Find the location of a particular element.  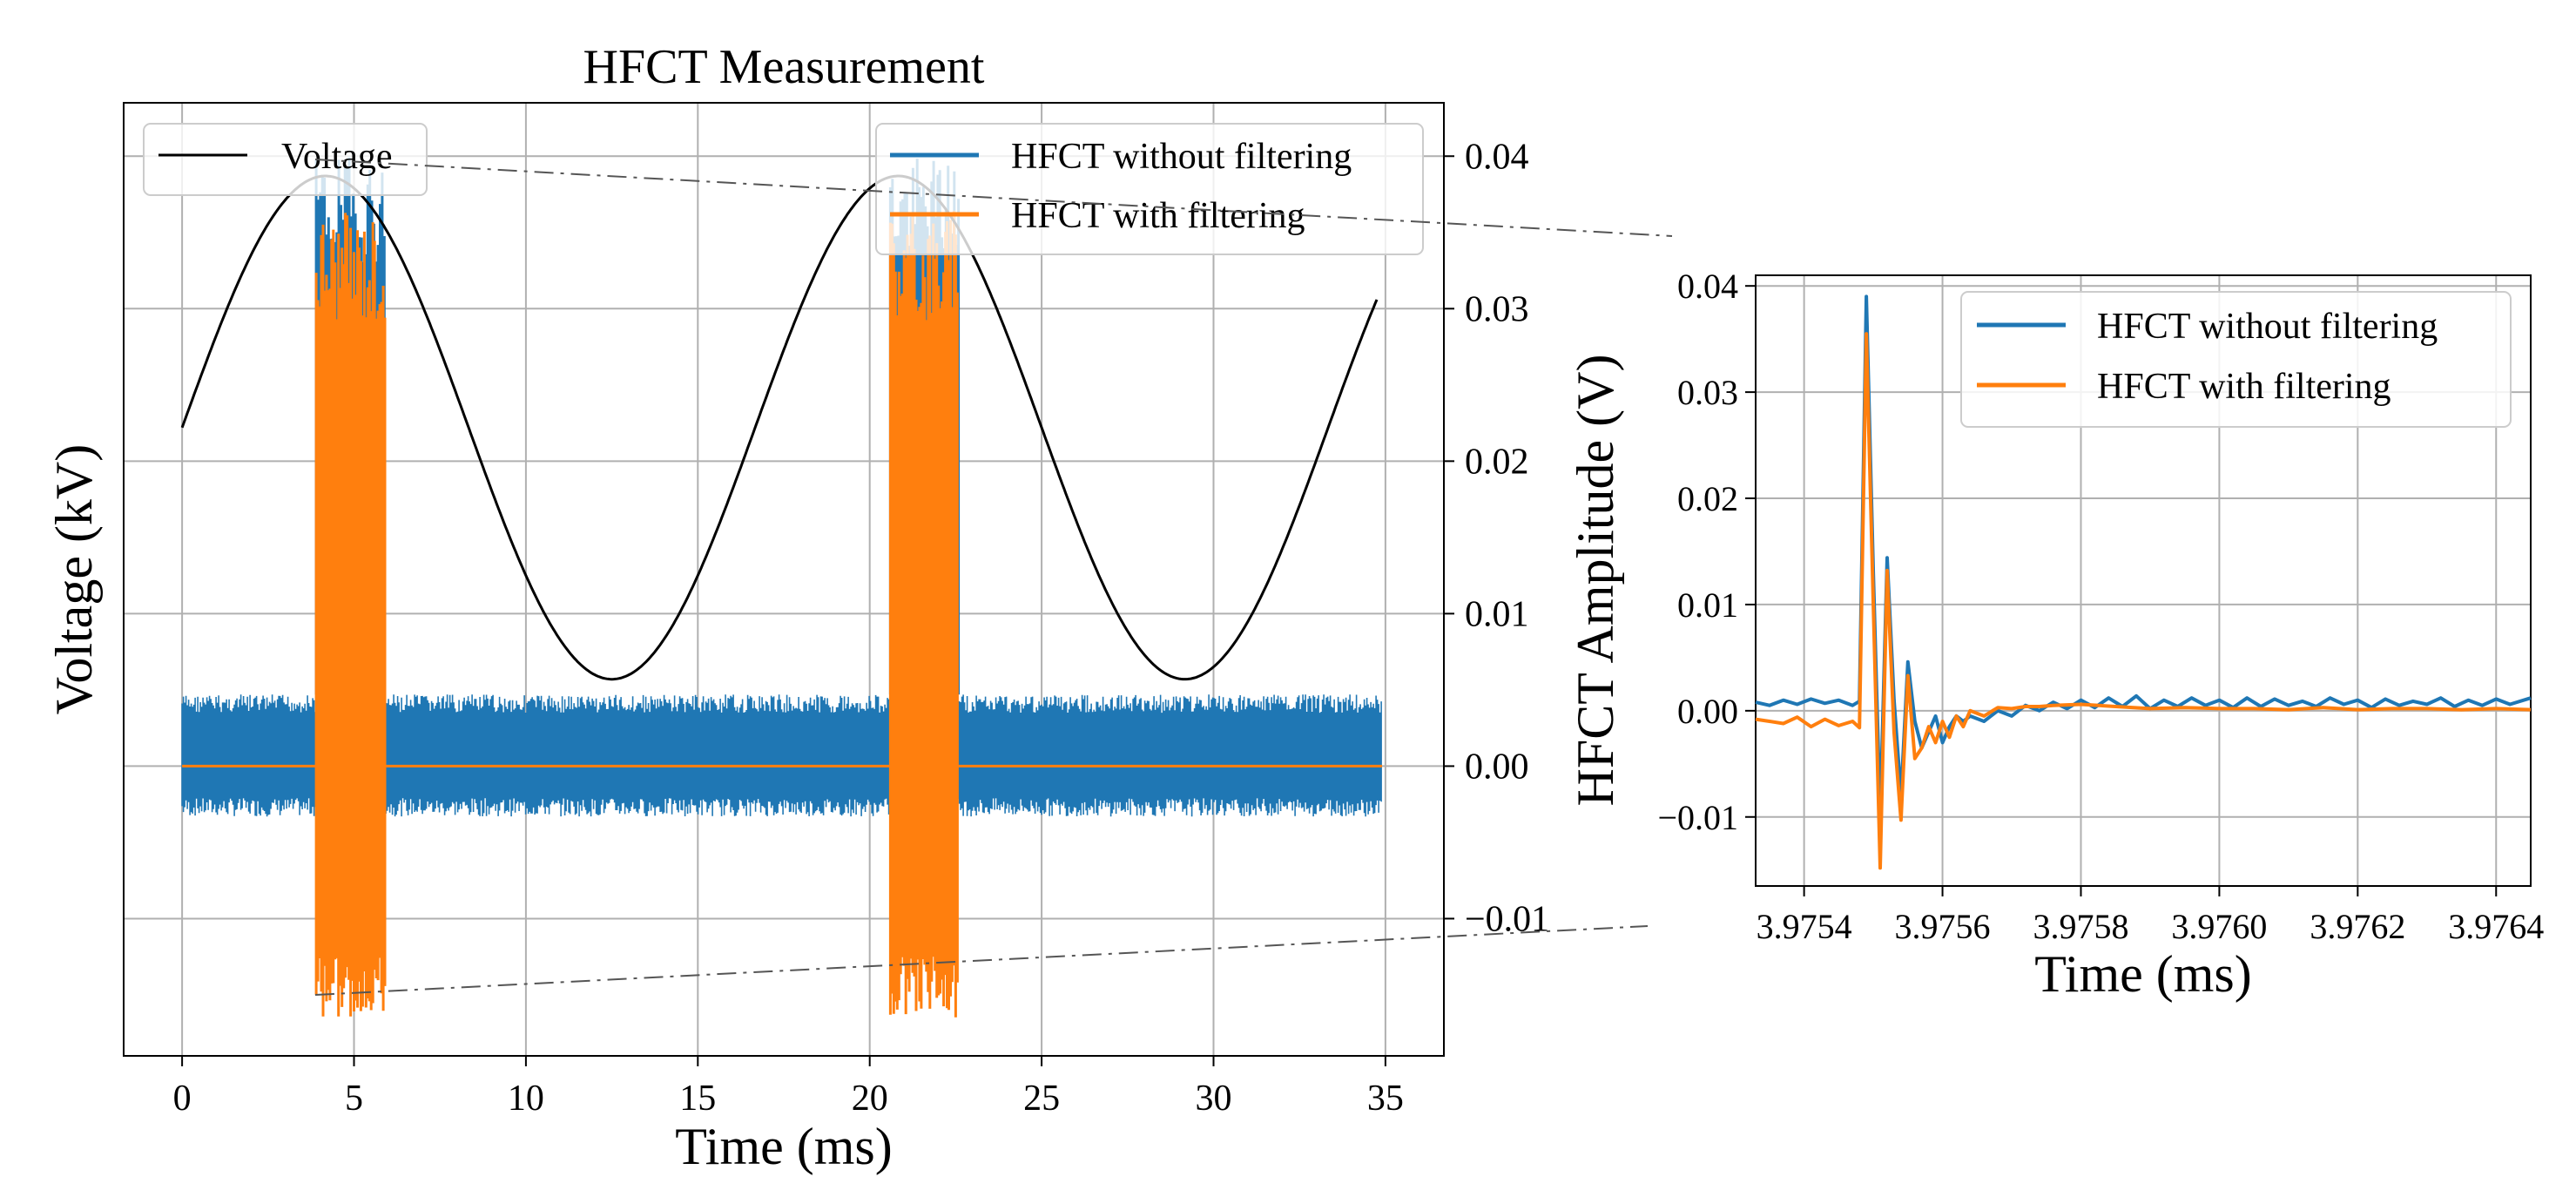

legend-unfiltered-label: HFCT without filtering is located at coordinates (1181, 157).